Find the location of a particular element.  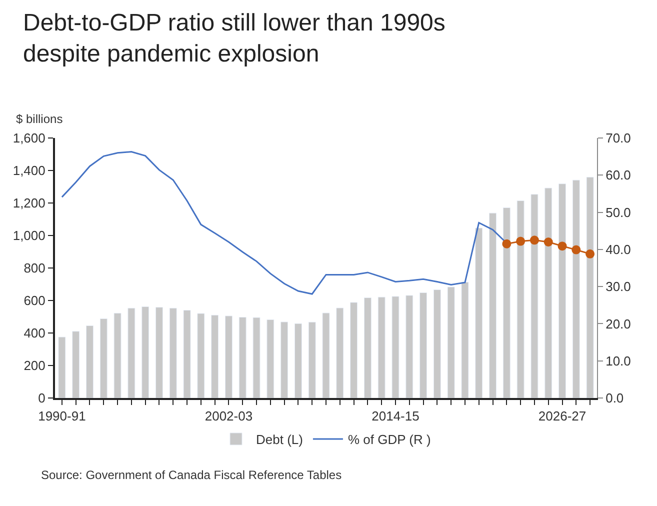

y2-tick-label: 30.0 is located at coordinates (618, 286).